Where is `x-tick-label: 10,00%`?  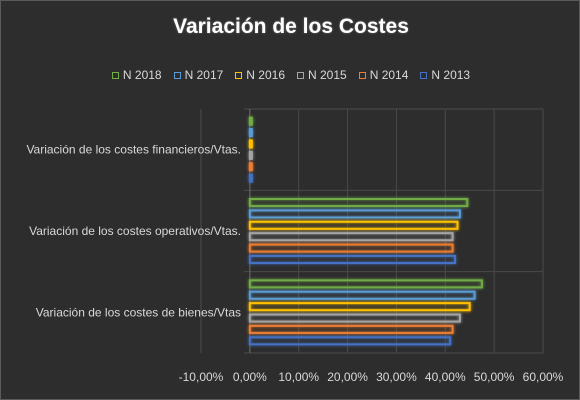
x-tick-label: 10,00% is located at coordinates (298, 377).